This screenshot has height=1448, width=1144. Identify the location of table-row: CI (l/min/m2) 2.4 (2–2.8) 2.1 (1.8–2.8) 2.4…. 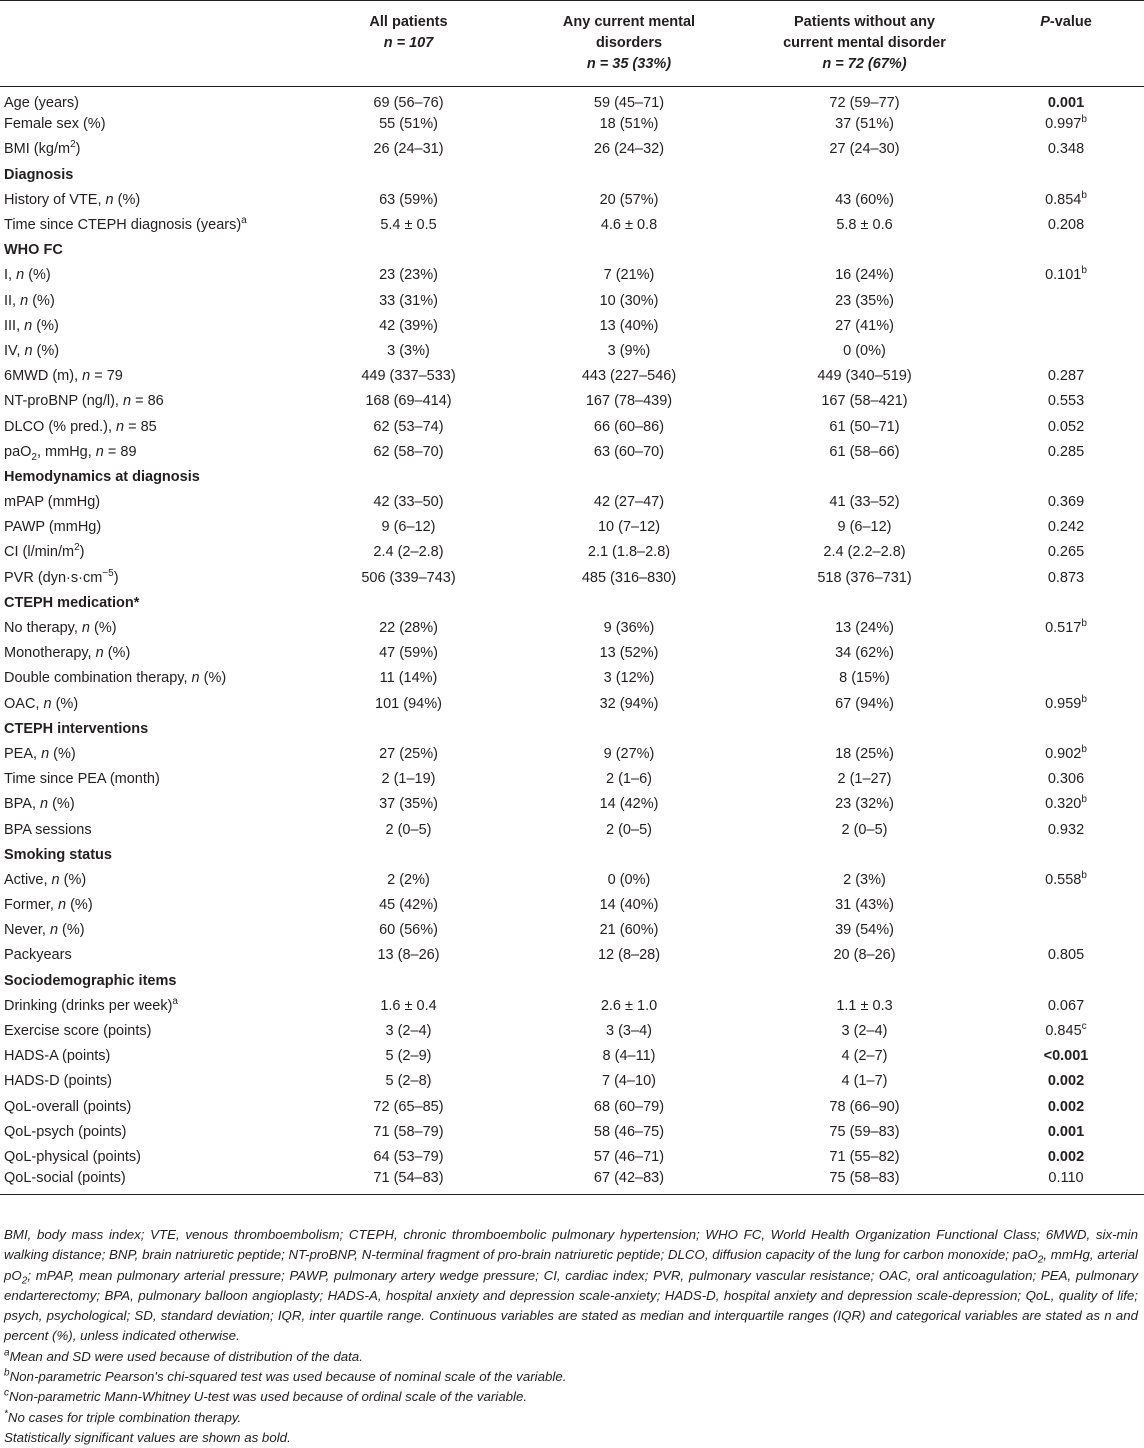
(572, 552).